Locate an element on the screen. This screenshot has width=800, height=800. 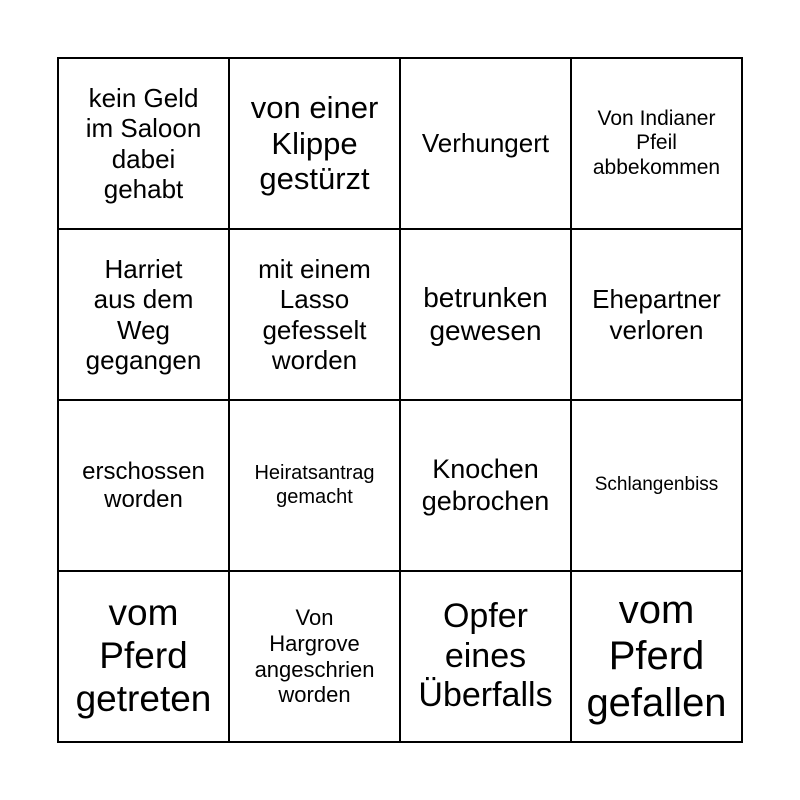
bingo-cell-text: Heiratsantrag gemacht is located at coordinates (314, 485).